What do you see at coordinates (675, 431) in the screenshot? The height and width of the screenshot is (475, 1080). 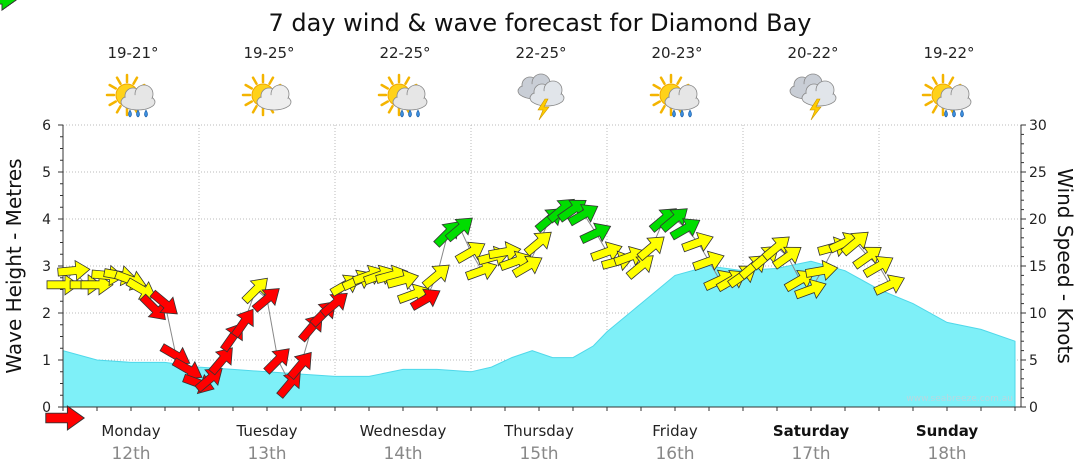 I see `day-name-label: Friday` at bounding box center [675, 431].